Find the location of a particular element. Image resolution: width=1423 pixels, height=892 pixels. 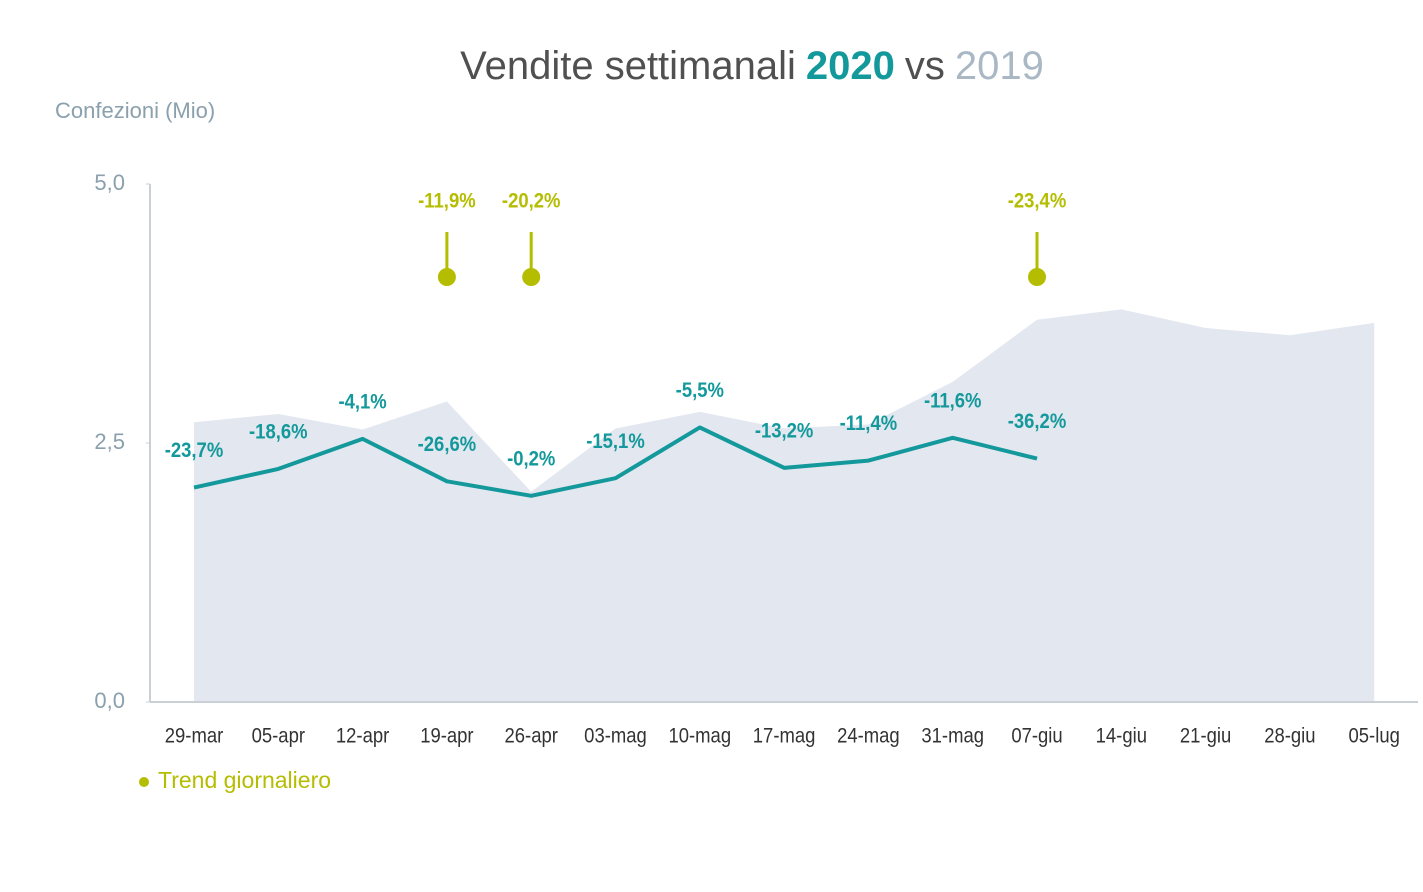

x-tick-label: 17-mag is located at coordinates (784, 735).